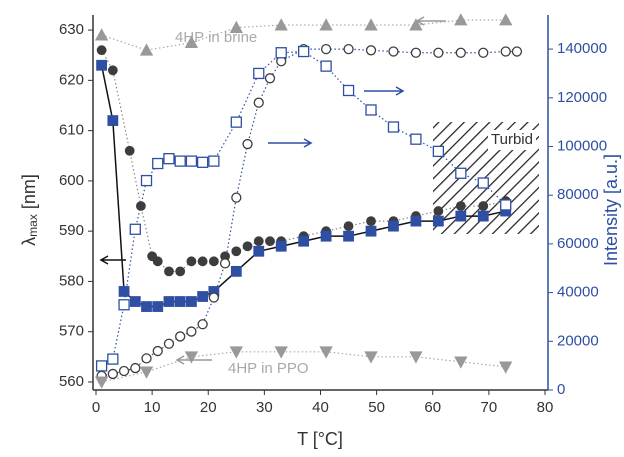  I want to click on x-tick-label: 30, so click(264, 407).